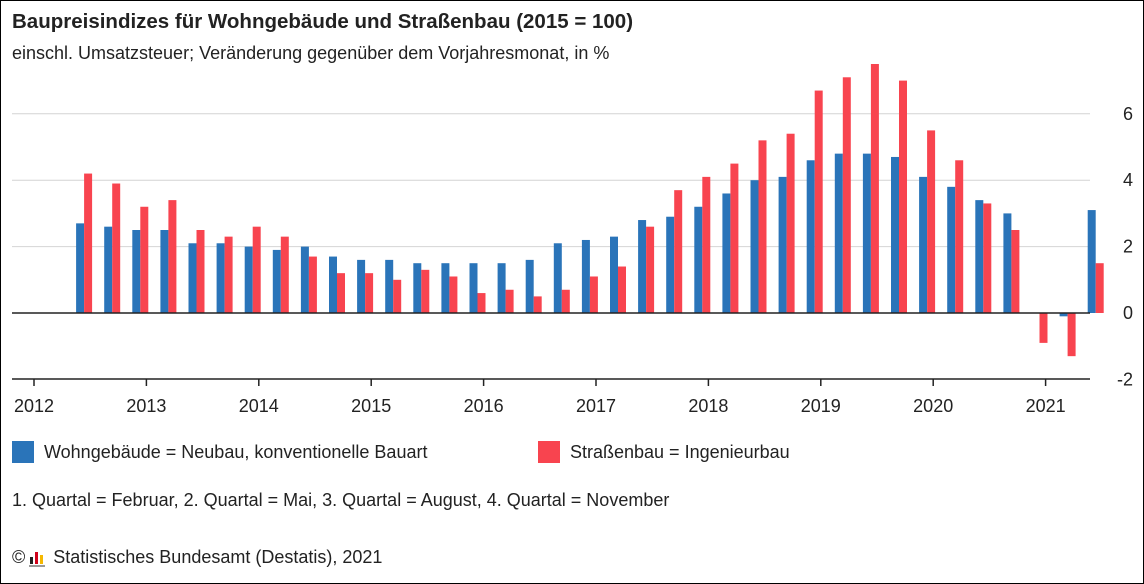 The height and width of the screenshot is (584, 1144). Describe the element at coordinates (146, 406) in the screenshot. I see `x-tick-label-2013: 2013` at that location.